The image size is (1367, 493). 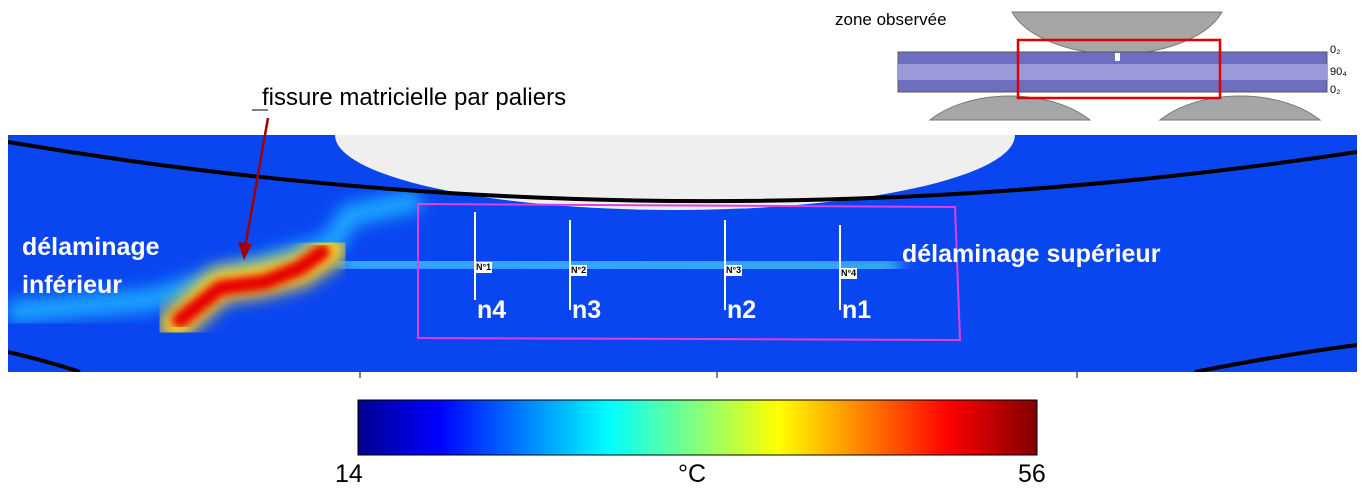 I want to click on zone-label: zone observée, so click(x=891, y=19).